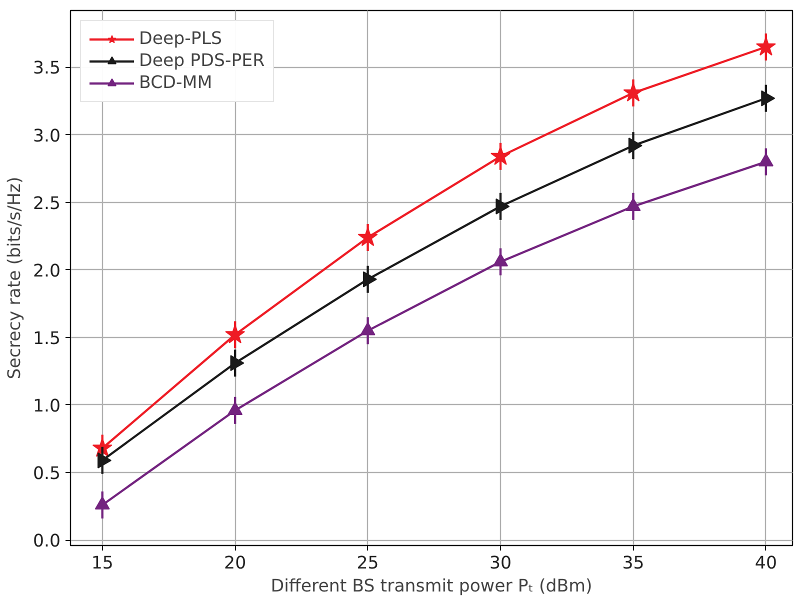 Image resolution: width=796 pixels, height=605 pixels. I want to click on legend-label: Deep PDS-PER, so click(202, 61).